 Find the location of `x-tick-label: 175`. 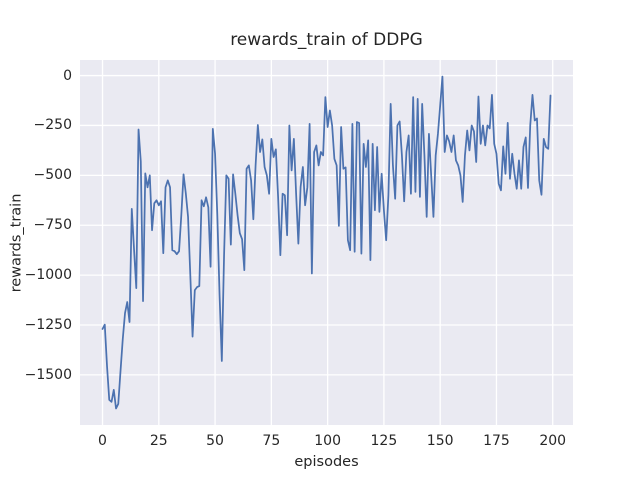

x-tick-label: 175 is located at coordinates (496, 441).